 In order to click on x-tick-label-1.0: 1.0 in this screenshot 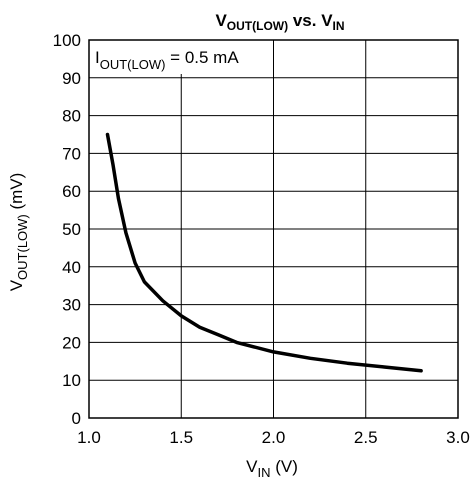, I will do `click(89, 437)`.